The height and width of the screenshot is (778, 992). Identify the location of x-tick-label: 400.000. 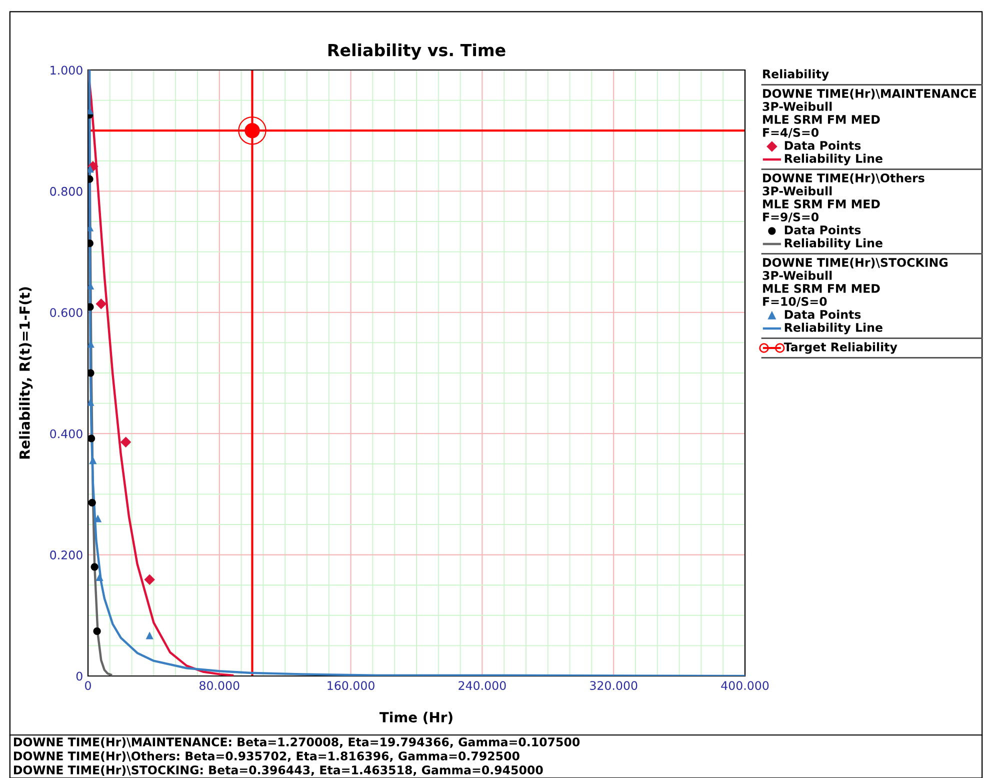
(745, 685).